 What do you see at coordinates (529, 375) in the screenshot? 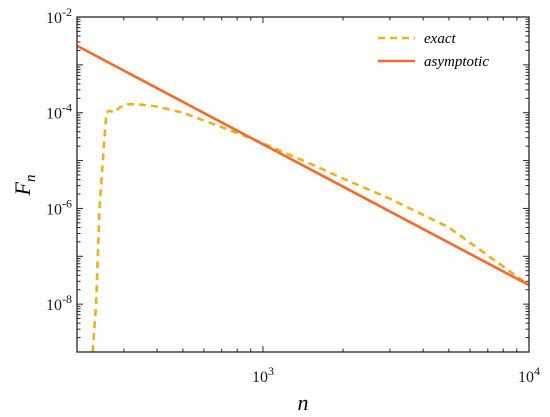
I see `tick-label-x-4: 10⁴` at bounding box center [529, 375].